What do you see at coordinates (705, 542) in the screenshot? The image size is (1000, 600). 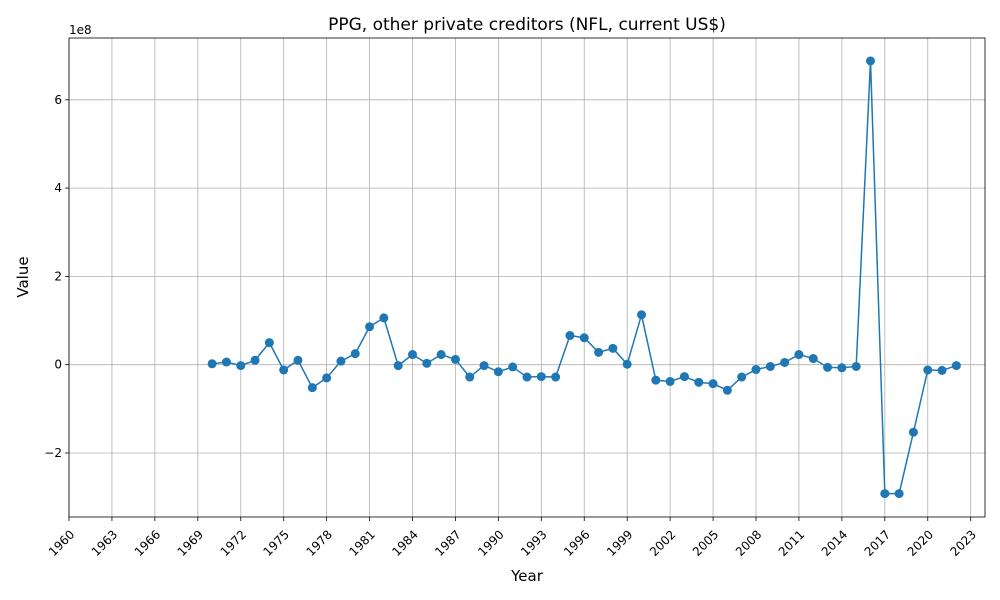 I see `x-tick-label: 2005` at bounding box center [705, 542].